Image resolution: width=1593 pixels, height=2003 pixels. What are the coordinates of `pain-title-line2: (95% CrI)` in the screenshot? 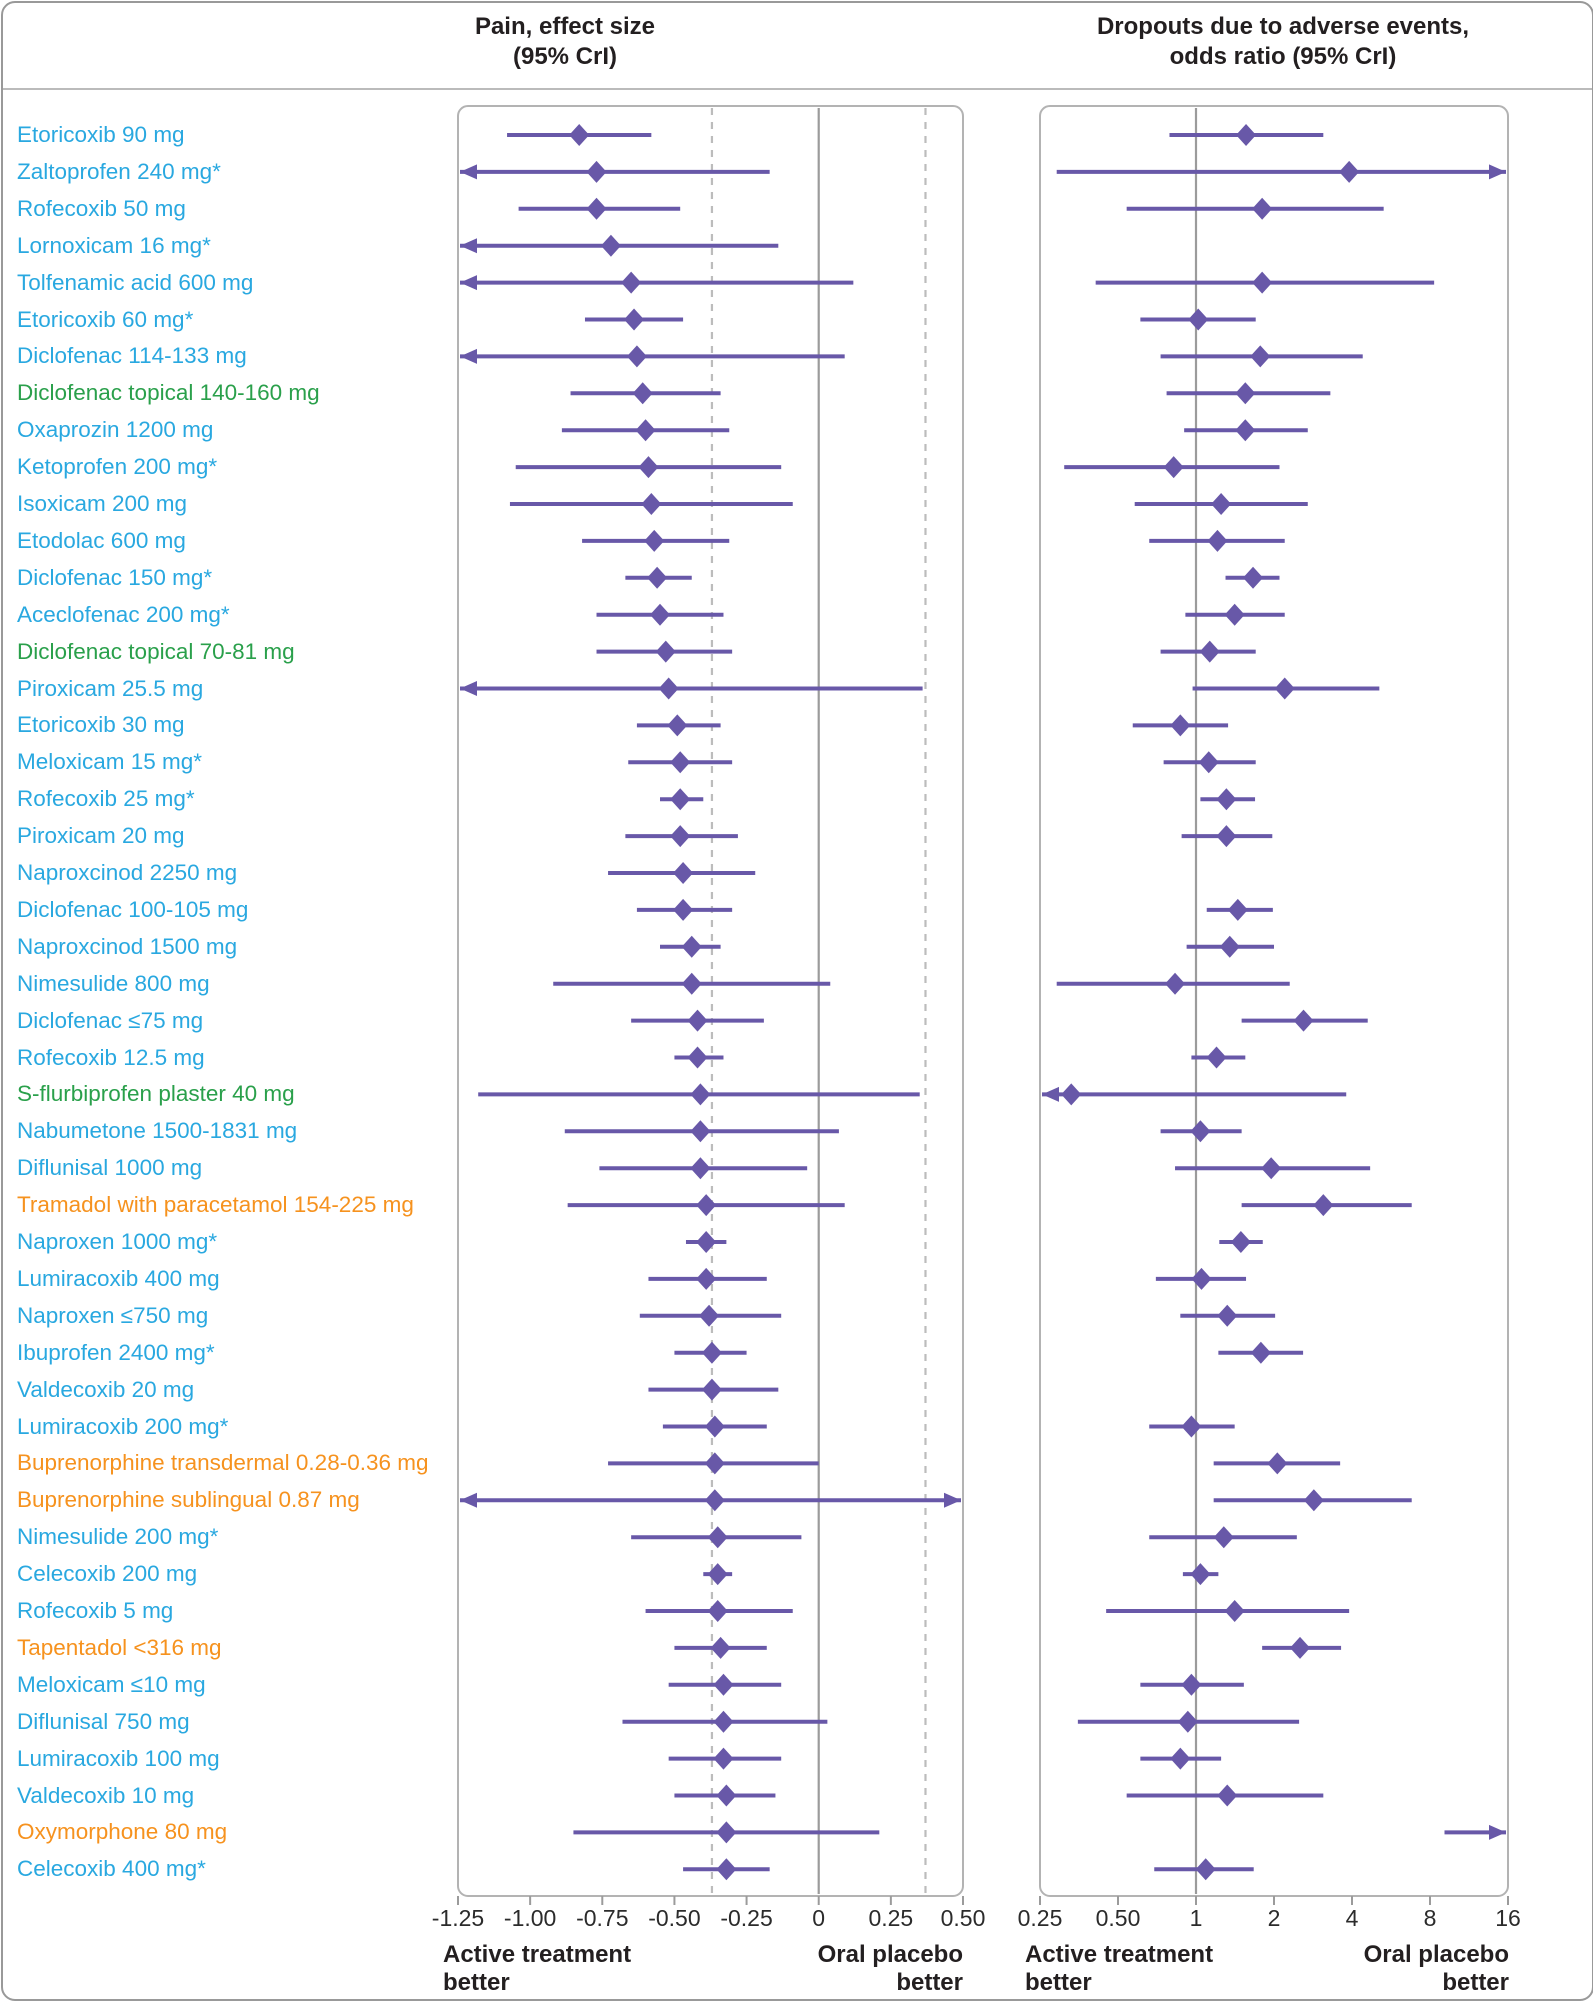 It's located at (565, 56).